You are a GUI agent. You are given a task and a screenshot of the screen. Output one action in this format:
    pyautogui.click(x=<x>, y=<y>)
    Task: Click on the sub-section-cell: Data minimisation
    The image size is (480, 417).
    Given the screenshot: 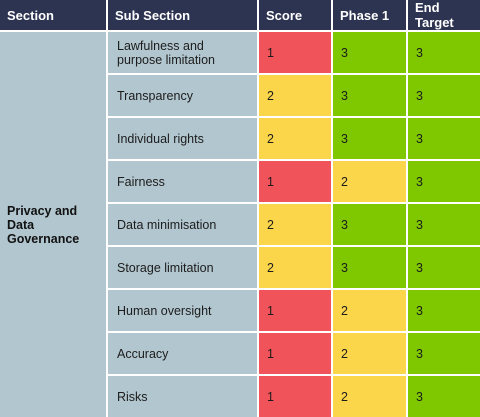 What is the action you would take?
    pyautogui.click(x=183, y=223)
    